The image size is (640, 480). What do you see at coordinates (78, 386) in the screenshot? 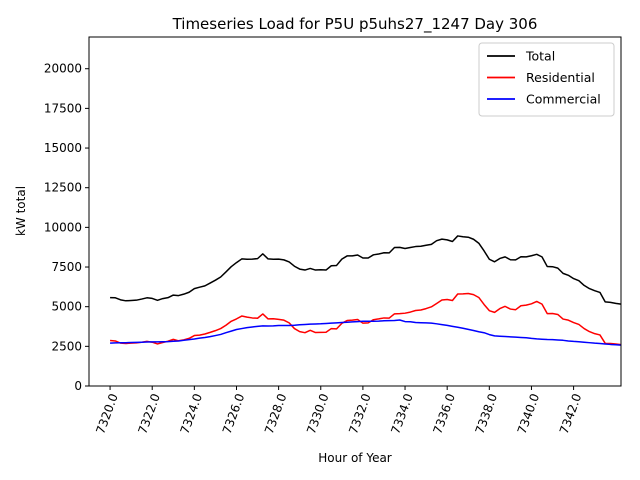
I see `y-tick-label: 0` at bounding box center [78, 386].